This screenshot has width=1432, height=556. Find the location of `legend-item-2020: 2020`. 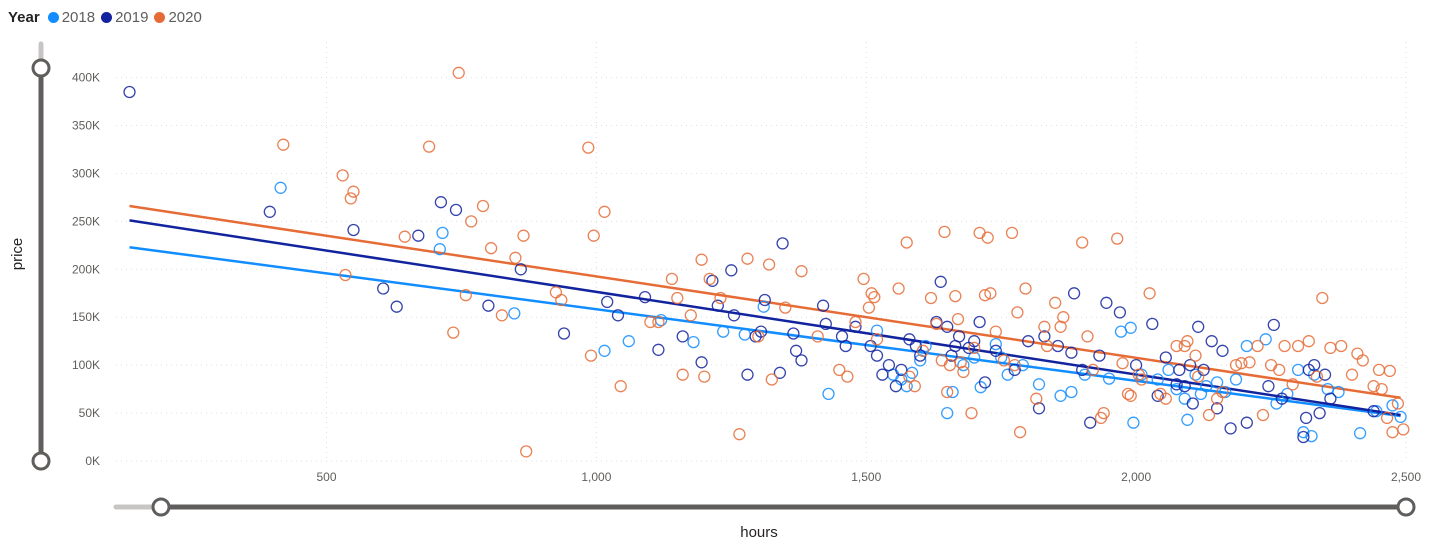

legend-item-2020: 2020 is located at coordinates (178, 17).